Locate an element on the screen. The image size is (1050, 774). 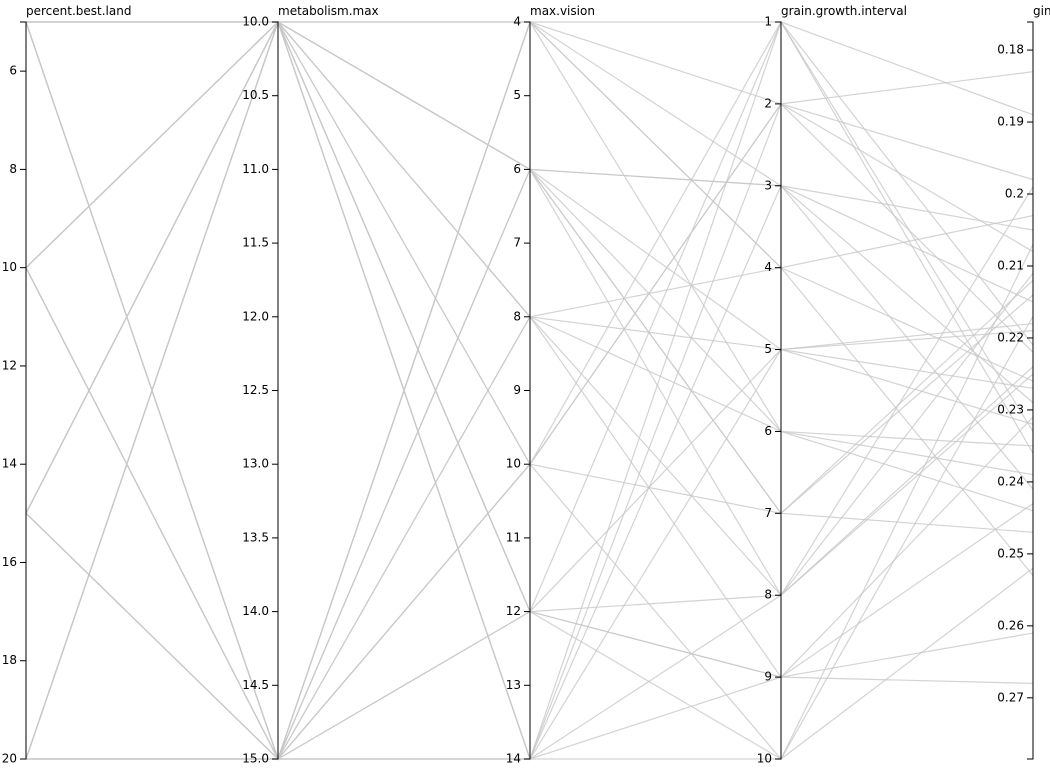
y-tick-label: 1 is located at coordinates (768, 22).